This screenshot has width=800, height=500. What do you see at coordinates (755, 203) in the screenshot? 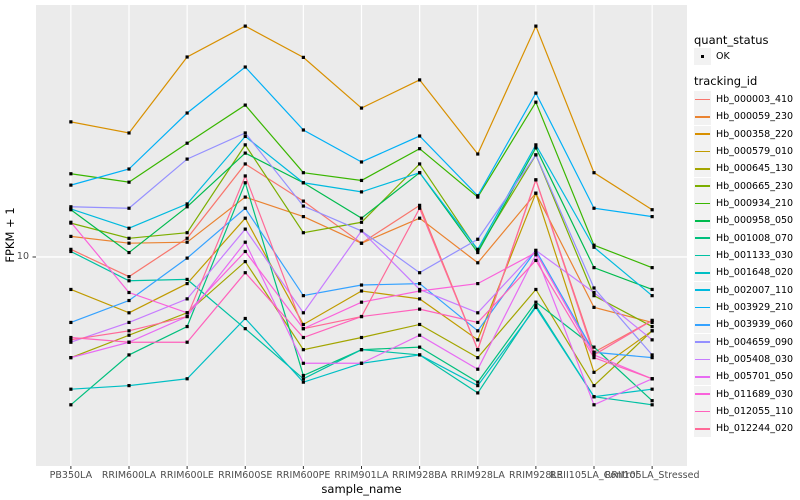
I see `legend-item-label: Hb_000934_210` at bounding box center [755, 203].